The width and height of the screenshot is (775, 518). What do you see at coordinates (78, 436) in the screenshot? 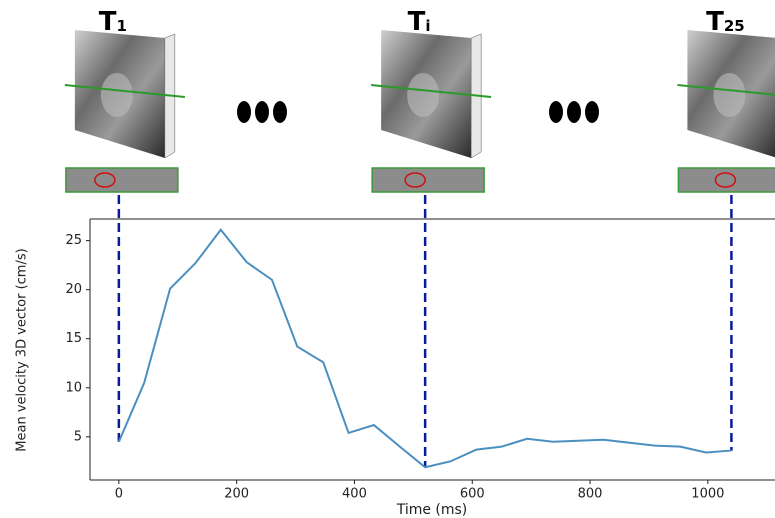
I see `y-tick-label: 5` at bounding box center [78, 436].